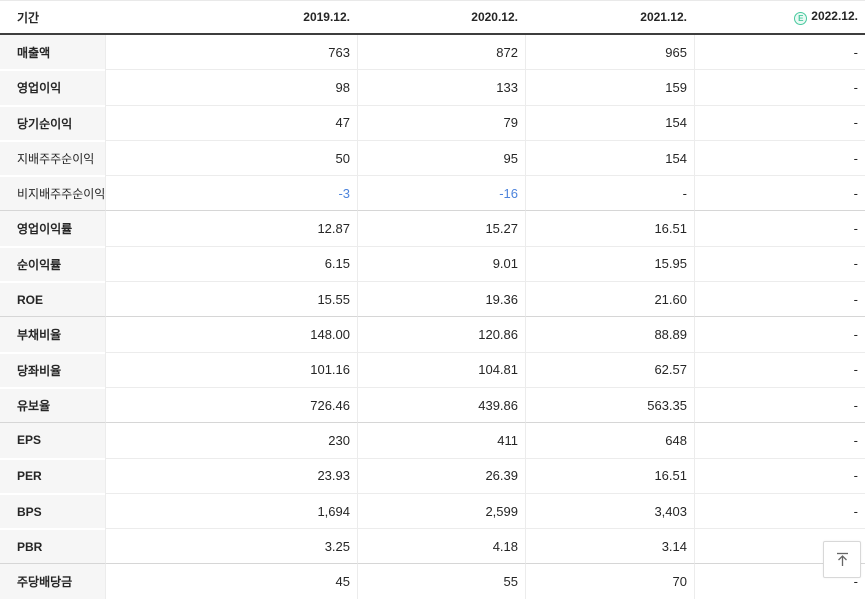 The width and height of the screenshot is (865, 599). What do you see at coordinates (609, 369) in the screenshot?
I see `value-cell: 62.57` at bounding box center [609, 369].